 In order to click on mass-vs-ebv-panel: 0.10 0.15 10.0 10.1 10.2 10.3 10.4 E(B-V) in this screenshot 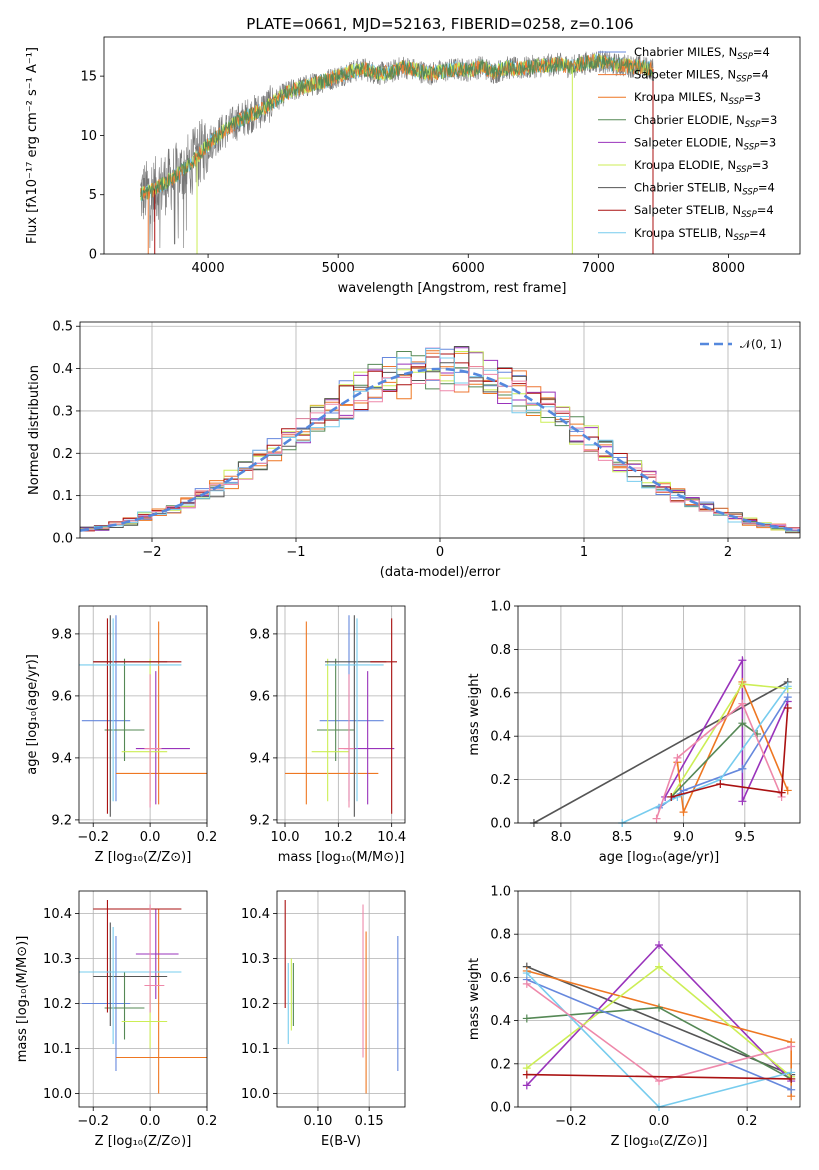, I will do `click(323, 1019)`.